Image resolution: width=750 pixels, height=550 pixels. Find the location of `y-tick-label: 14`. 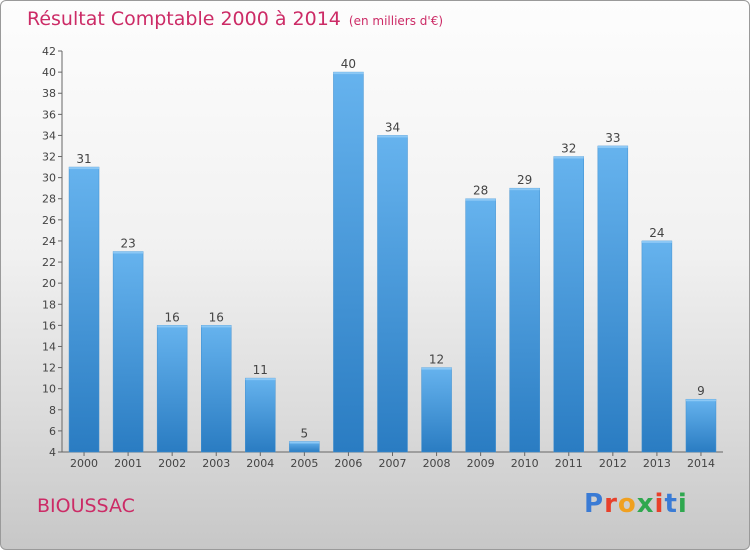

y-tick-label: 14 is located at coordinates (49, 346).